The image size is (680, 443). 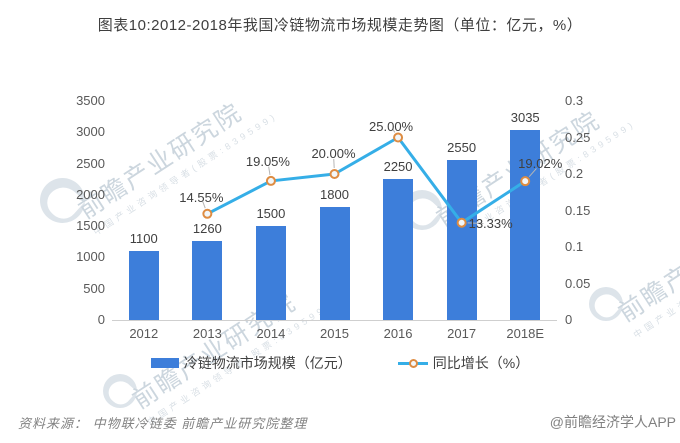 What do you see at coordinates (574, 173) in the screenshot?
I see `right-axis-tick: 0.2` at bounding box center [574, 173].